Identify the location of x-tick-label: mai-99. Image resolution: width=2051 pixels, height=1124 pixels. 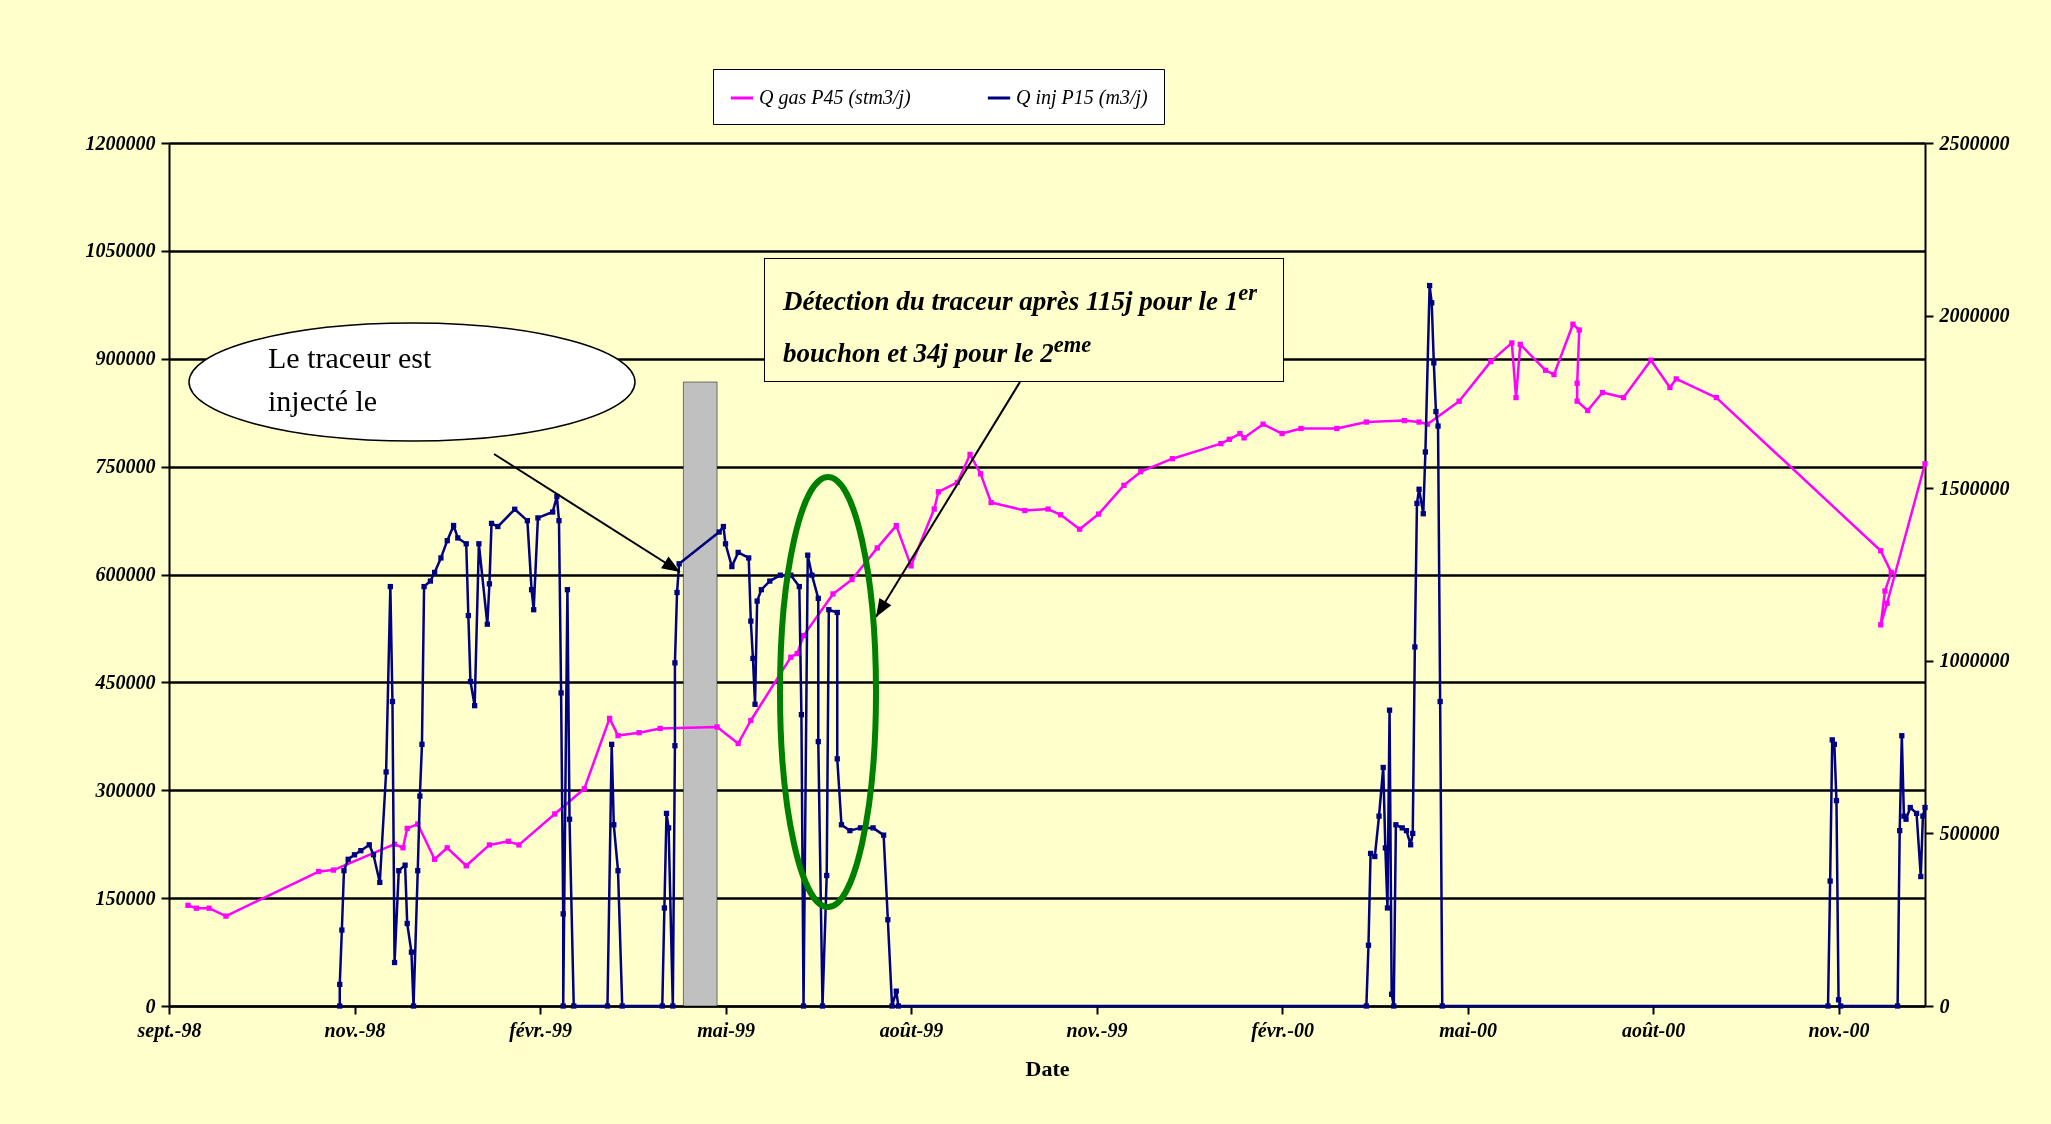
(726, 1029).